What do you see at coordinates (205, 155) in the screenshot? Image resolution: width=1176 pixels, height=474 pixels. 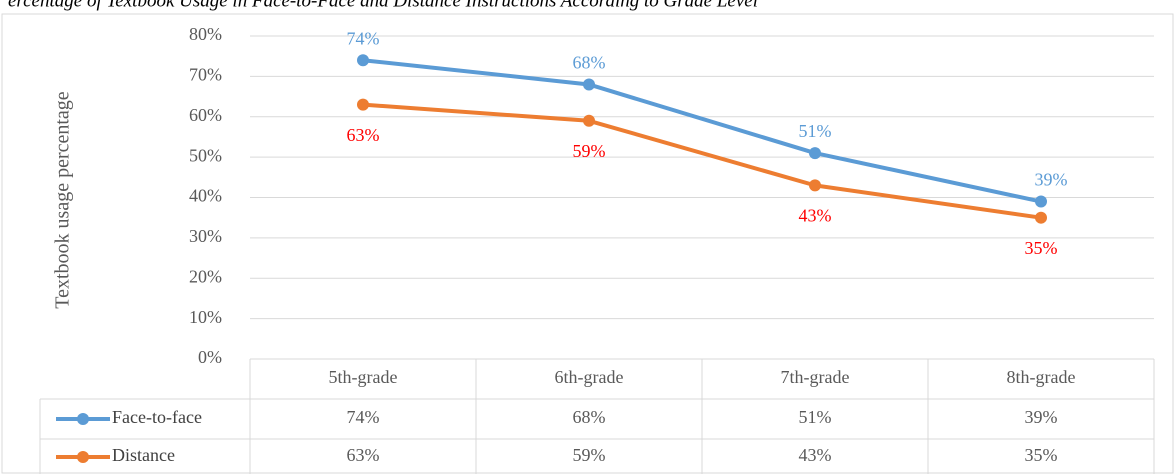 I see `y-tick-label: 50%` at bounding box center [205, 155].